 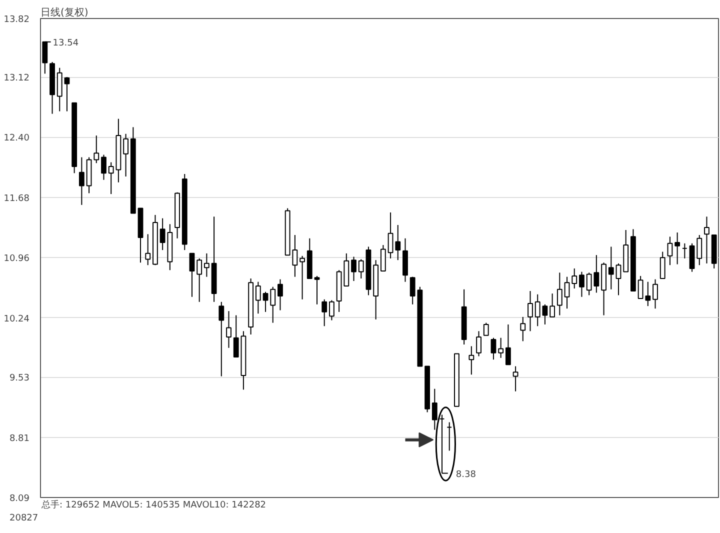 I want to click on text: 20827, so click(x=24, y=519).